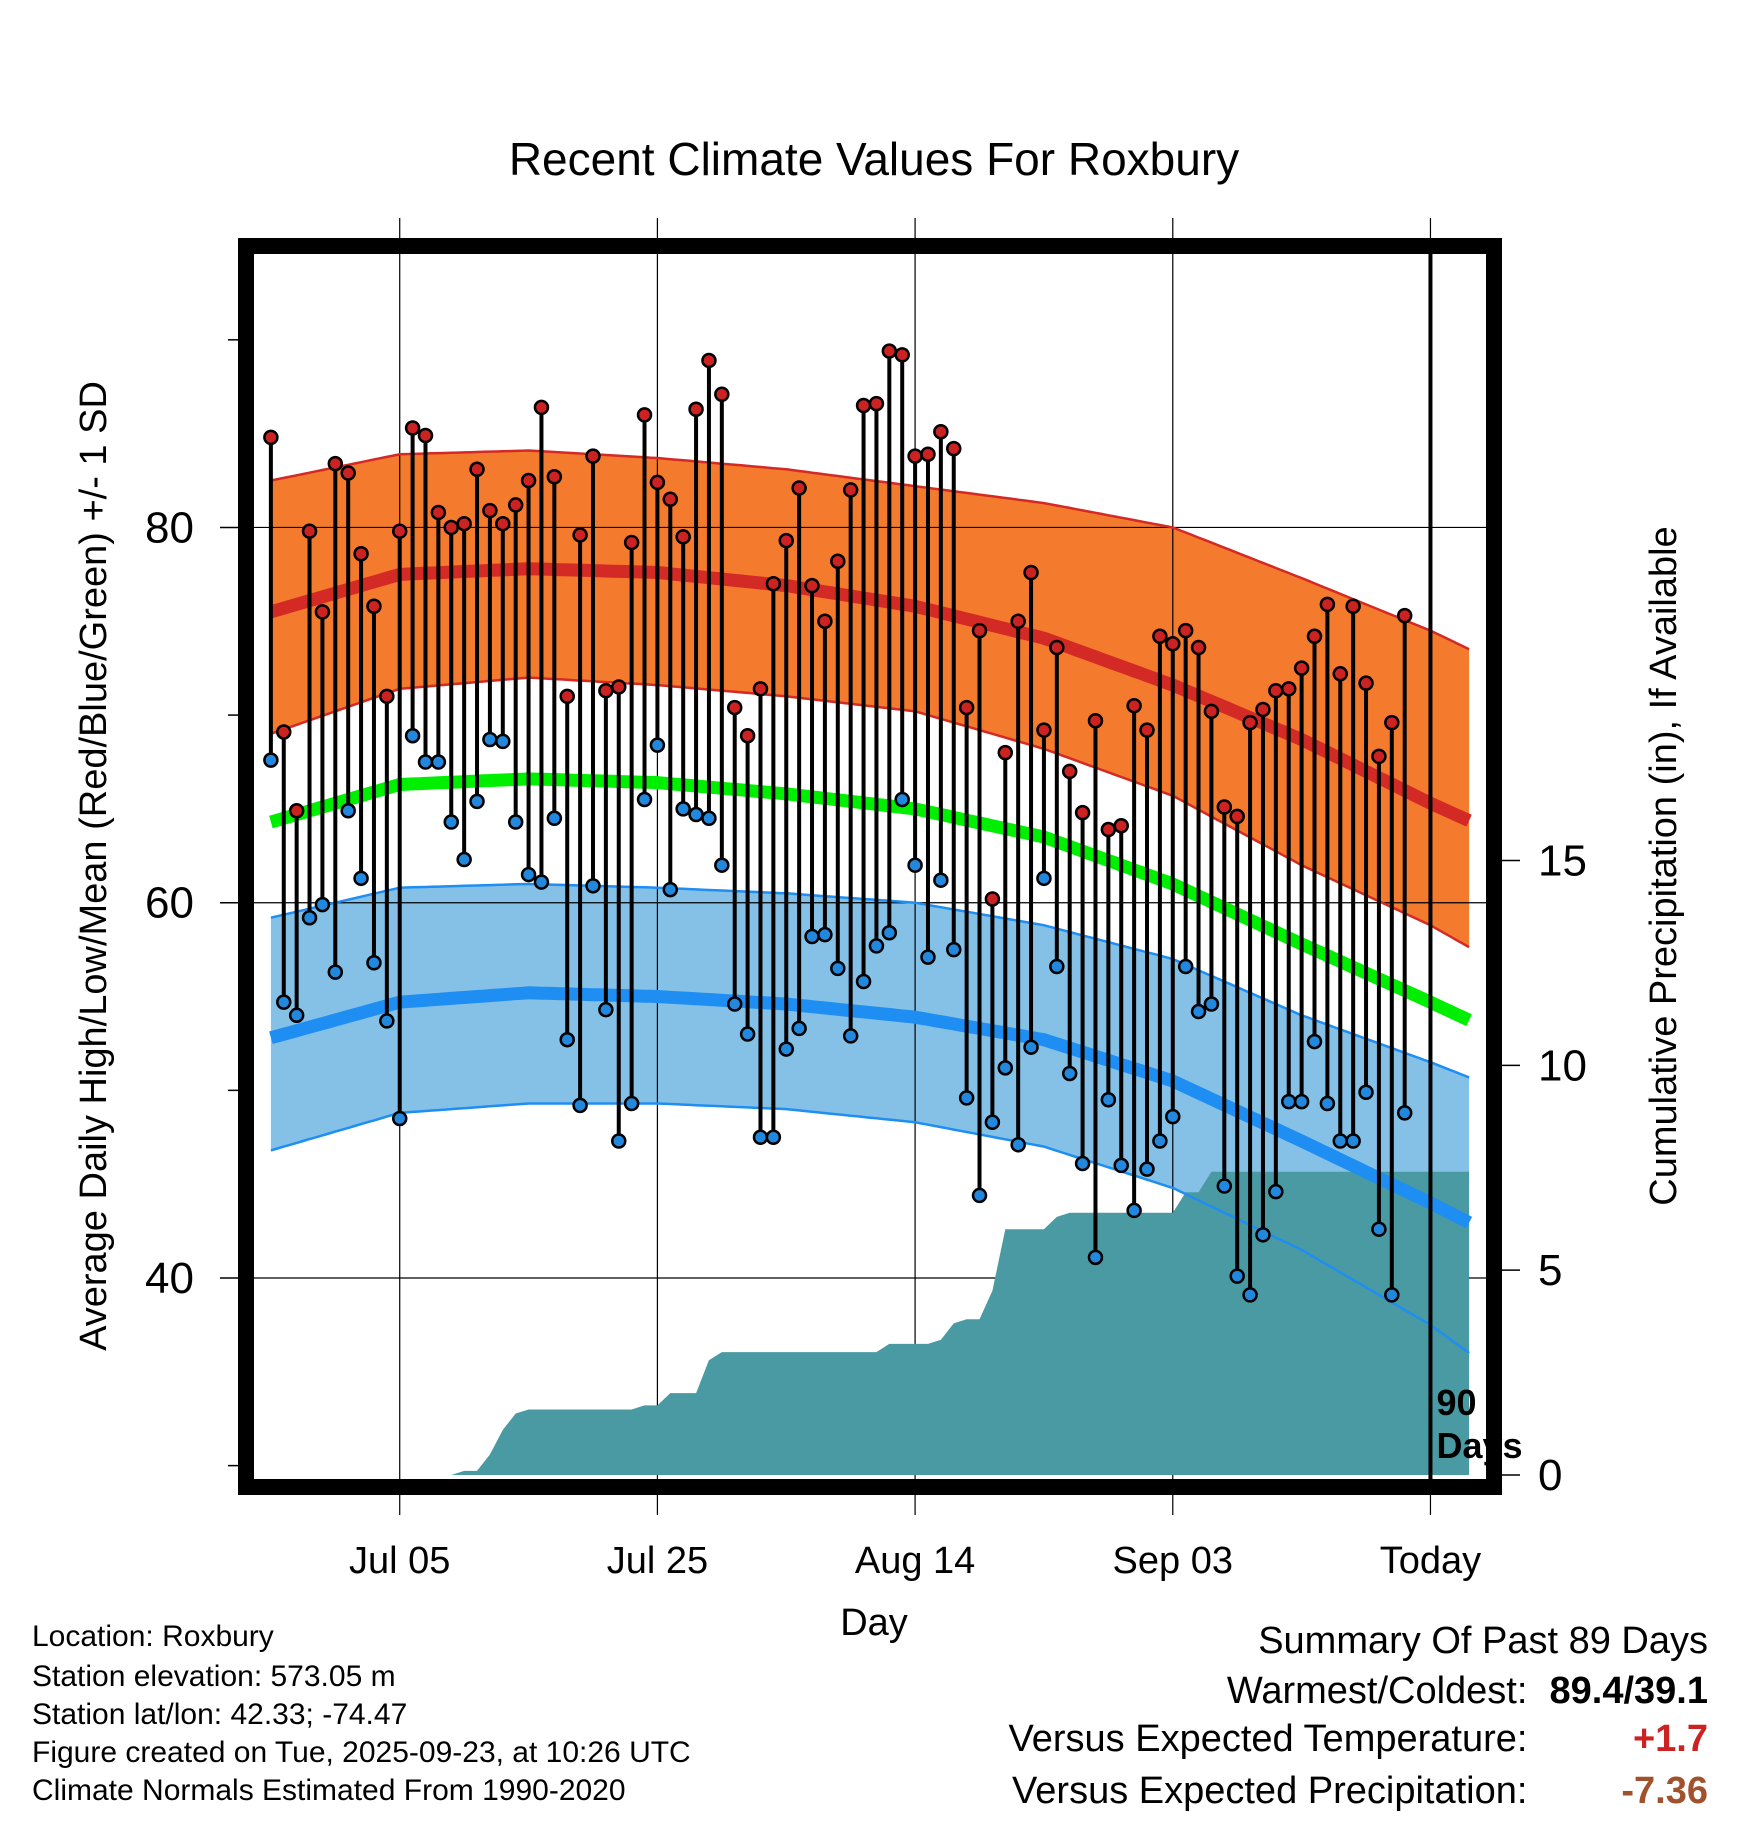 Image resolution: width=1748 pixels, height=1828 pixels. What do you see at coordinates (1483, 1641) in the screenshot?
I see `summary-title: Summary Of Past 89 Days` at bounding box center [1483, 1641].